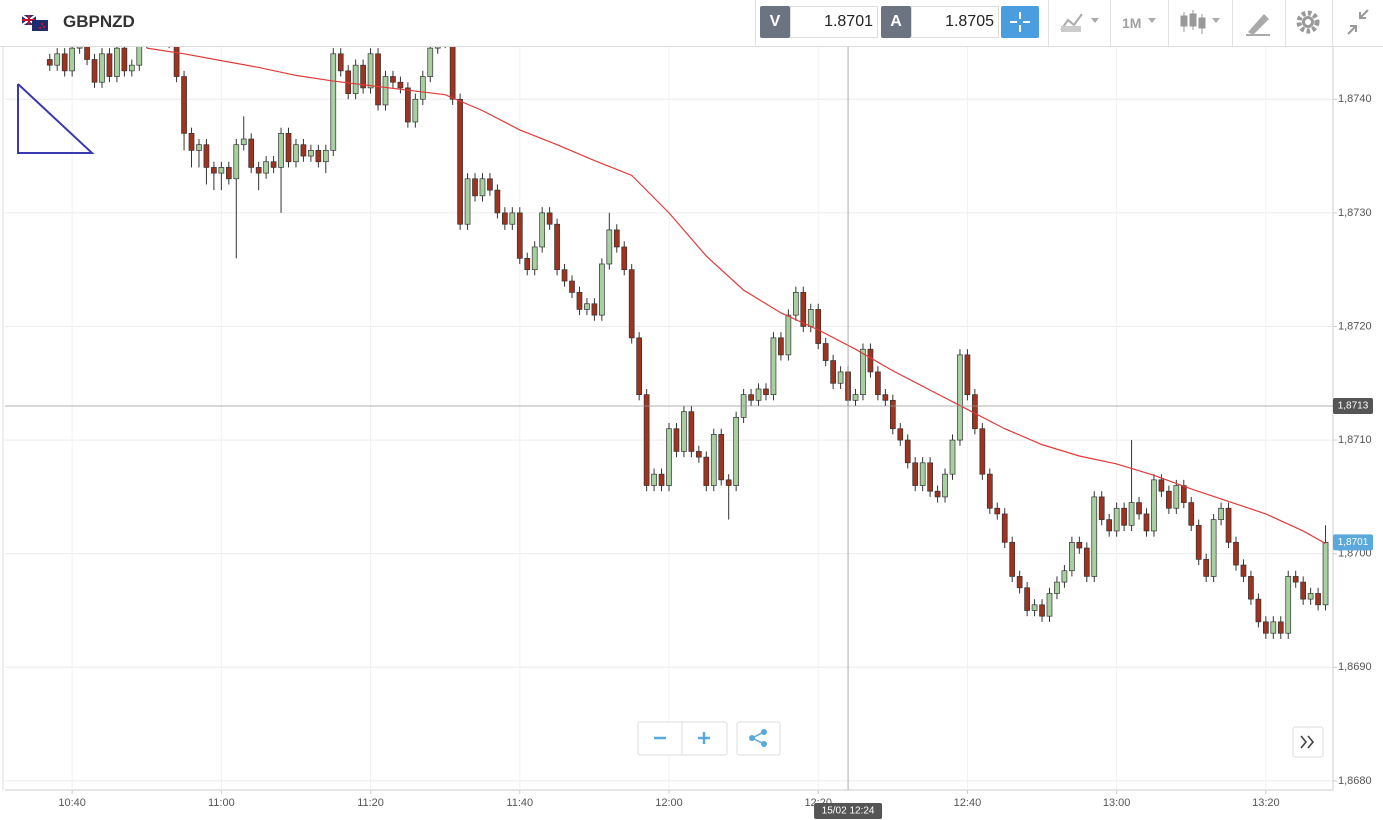  I want to click on draw-button, so click(1258, 22).